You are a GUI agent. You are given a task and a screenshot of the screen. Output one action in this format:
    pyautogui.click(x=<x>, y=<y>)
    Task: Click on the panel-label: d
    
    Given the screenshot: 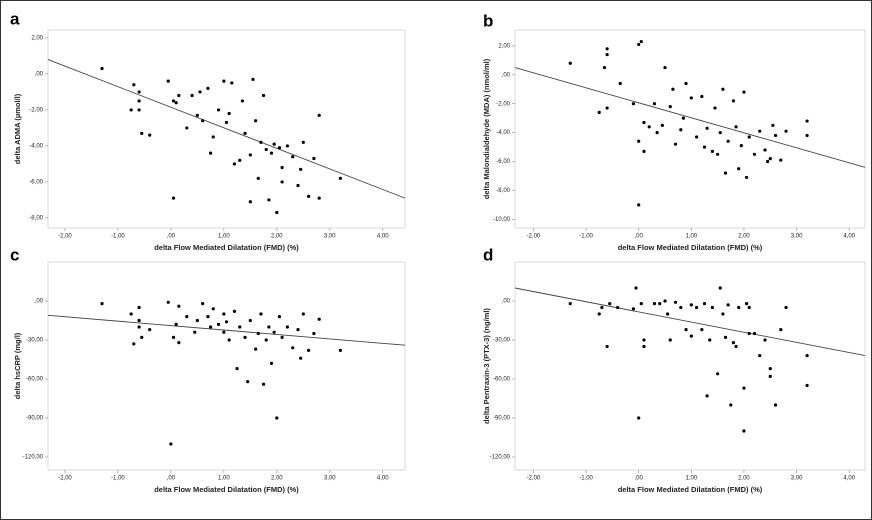 What is the action you would take?
    pyautogui.click(x=488, y=254)
    